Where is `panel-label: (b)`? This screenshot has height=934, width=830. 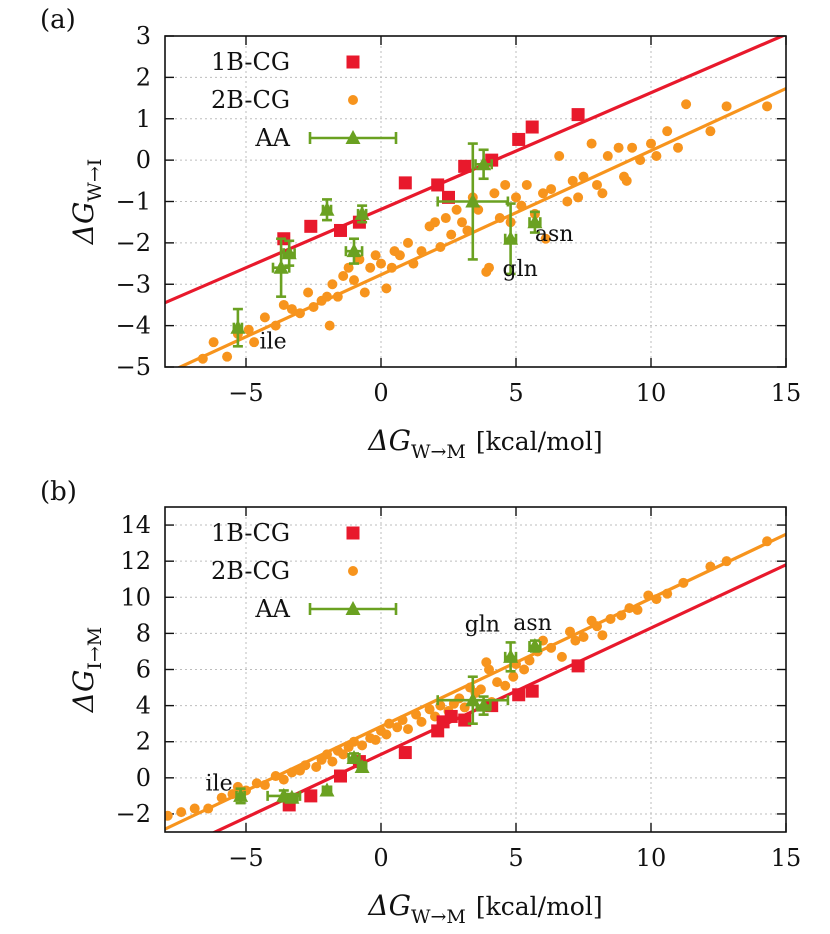
panel-label: (b) is located at coordinates (58, 492).